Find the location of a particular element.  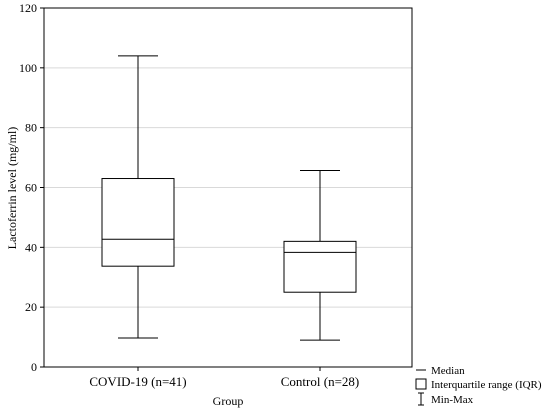

y-axis-label: Lactoferrin level (mg/ml) is located at coordinates (12, 188).